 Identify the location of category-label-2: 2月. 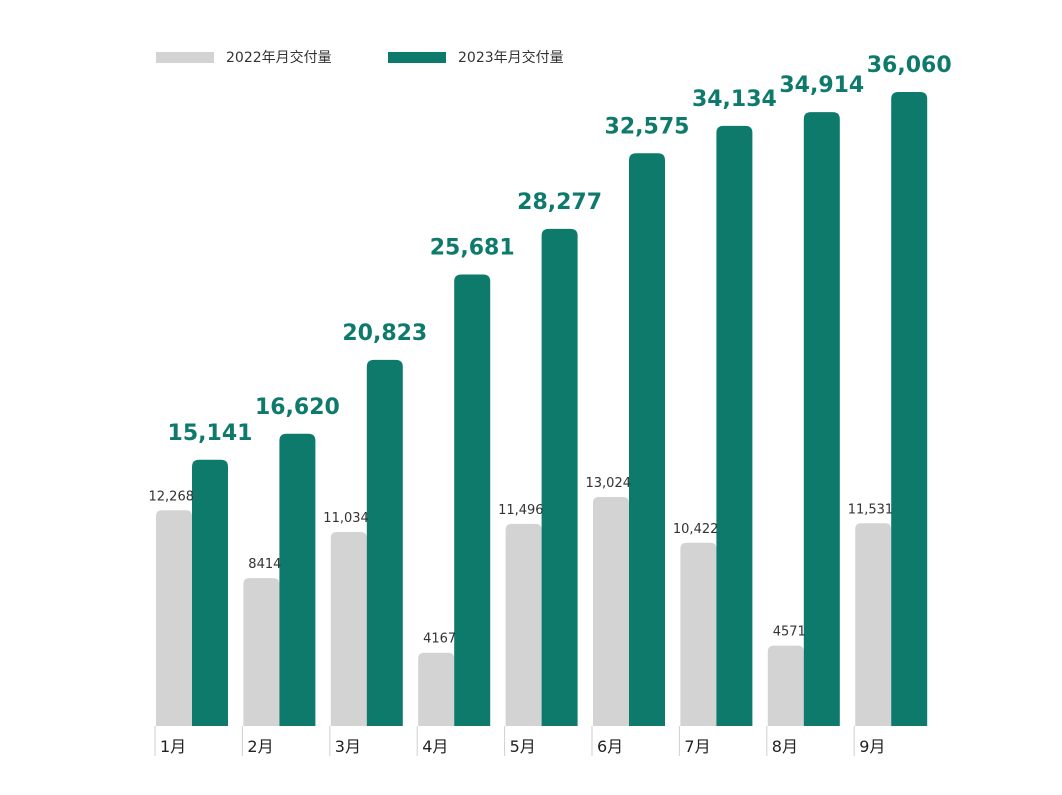
(260, 746).